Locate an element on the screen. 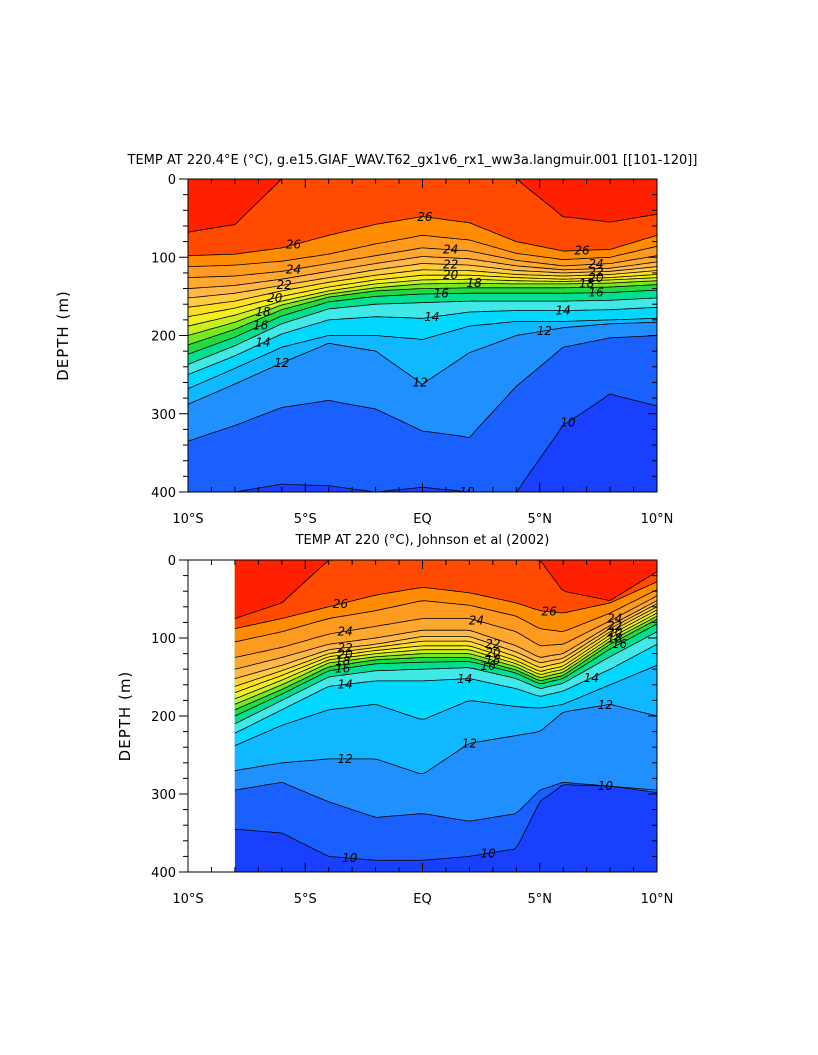 This screenshot has height=1055, width=818. y-tick-label: 0 is located at coordinates (172, 180).